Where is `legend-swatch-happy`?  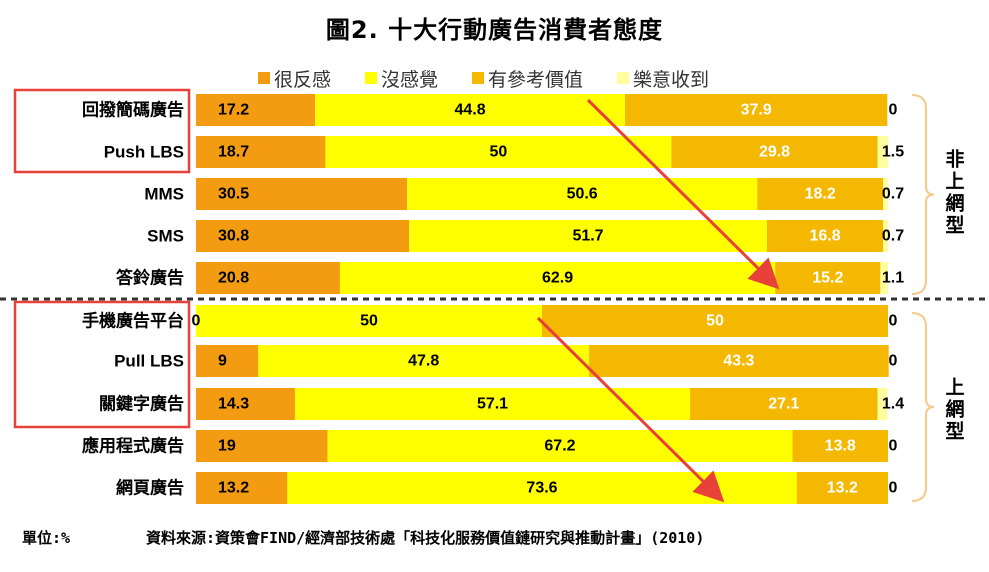
legend-swatch-happy is located at coordinates (623, 78).